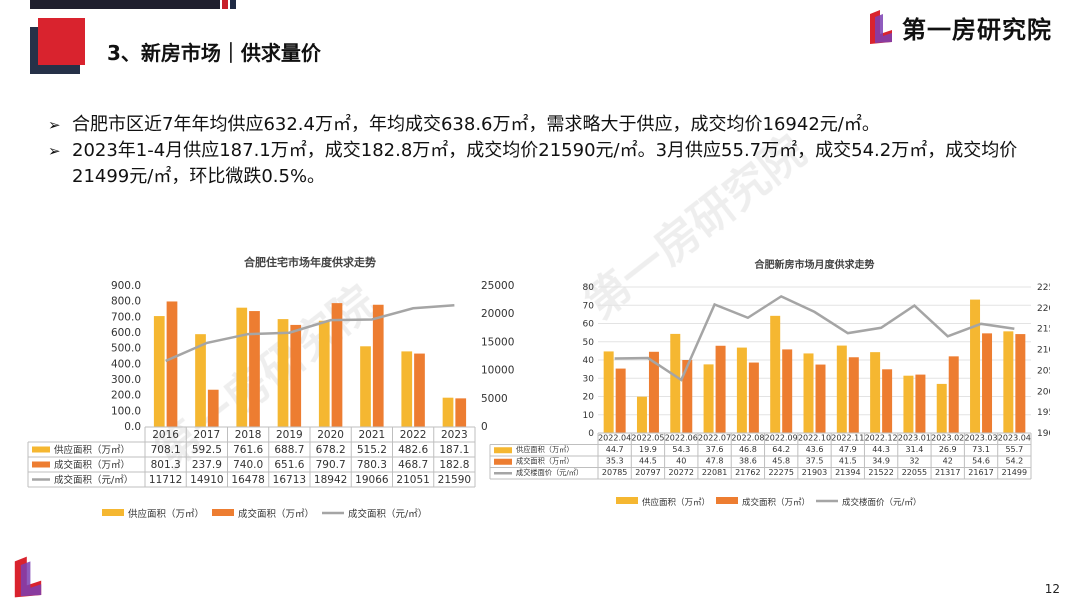 The image size is (1080, 608). What do you see at coordinates (681, 438) in the screenshot?
I see `x-tick-label: 2022.06` at bounding box center [681, 438].